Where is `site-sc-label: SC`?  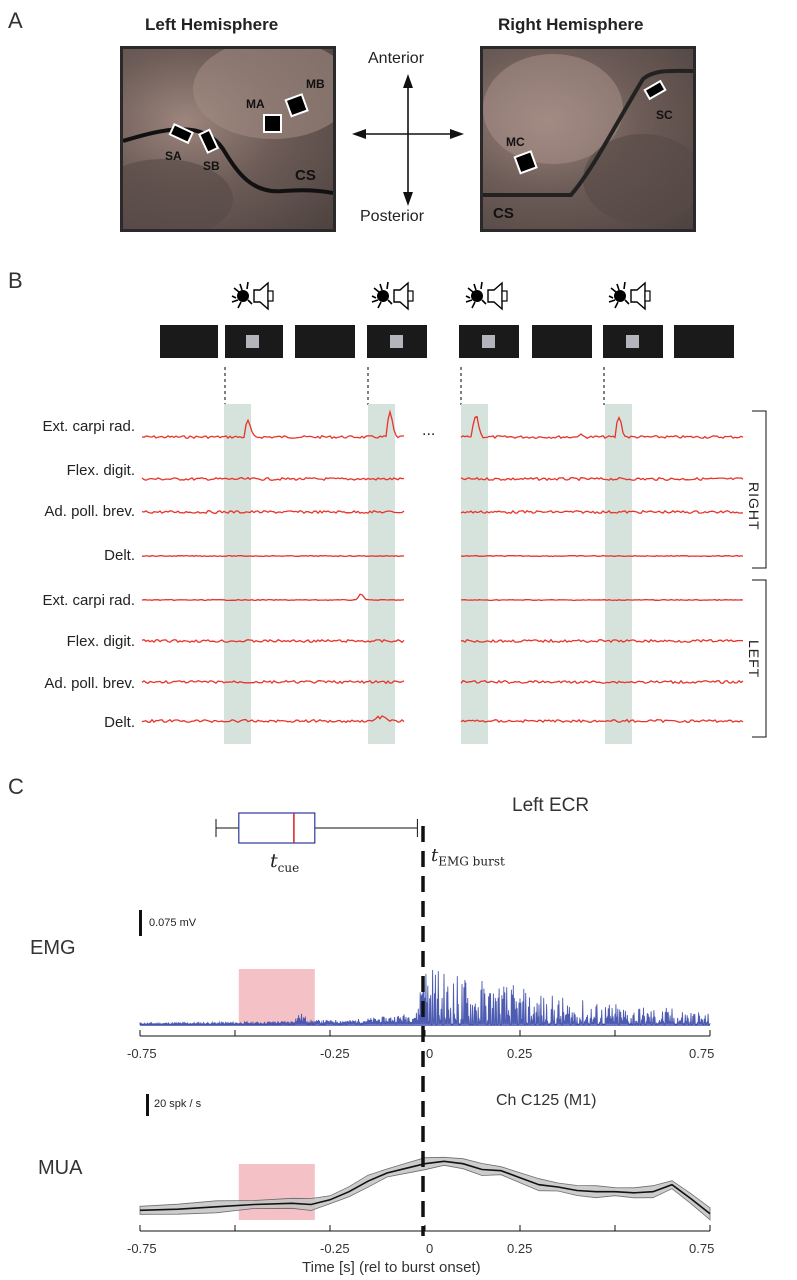 site-sc-label: SC is located at coordinates (664, 115).